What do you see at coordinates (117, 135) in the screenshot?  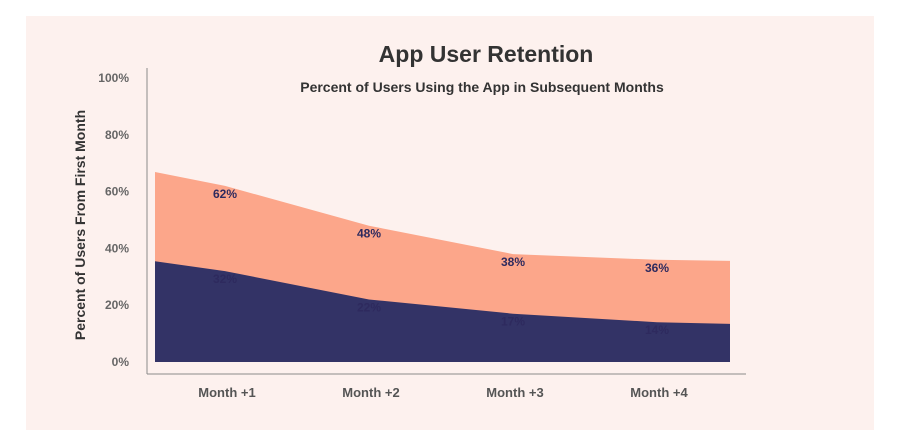 I see `y-tick-label: 80%` at bounding box center [117, 135].